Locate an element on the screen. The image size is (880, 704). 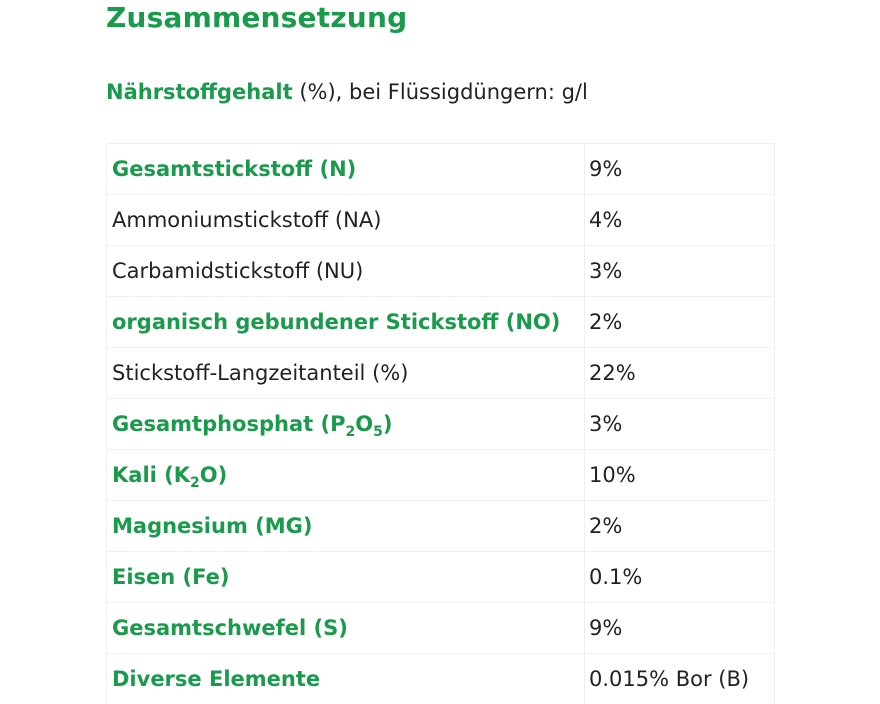
table-row: Magnesium (MG) 2% is located at coordinates (440, 526).